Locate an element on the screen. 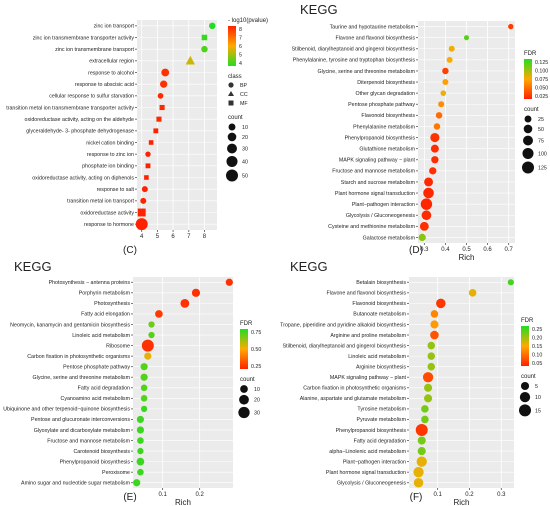  y-tick-label: Flavone and flavonol biosynthesis is located at coordinates (375, 38).